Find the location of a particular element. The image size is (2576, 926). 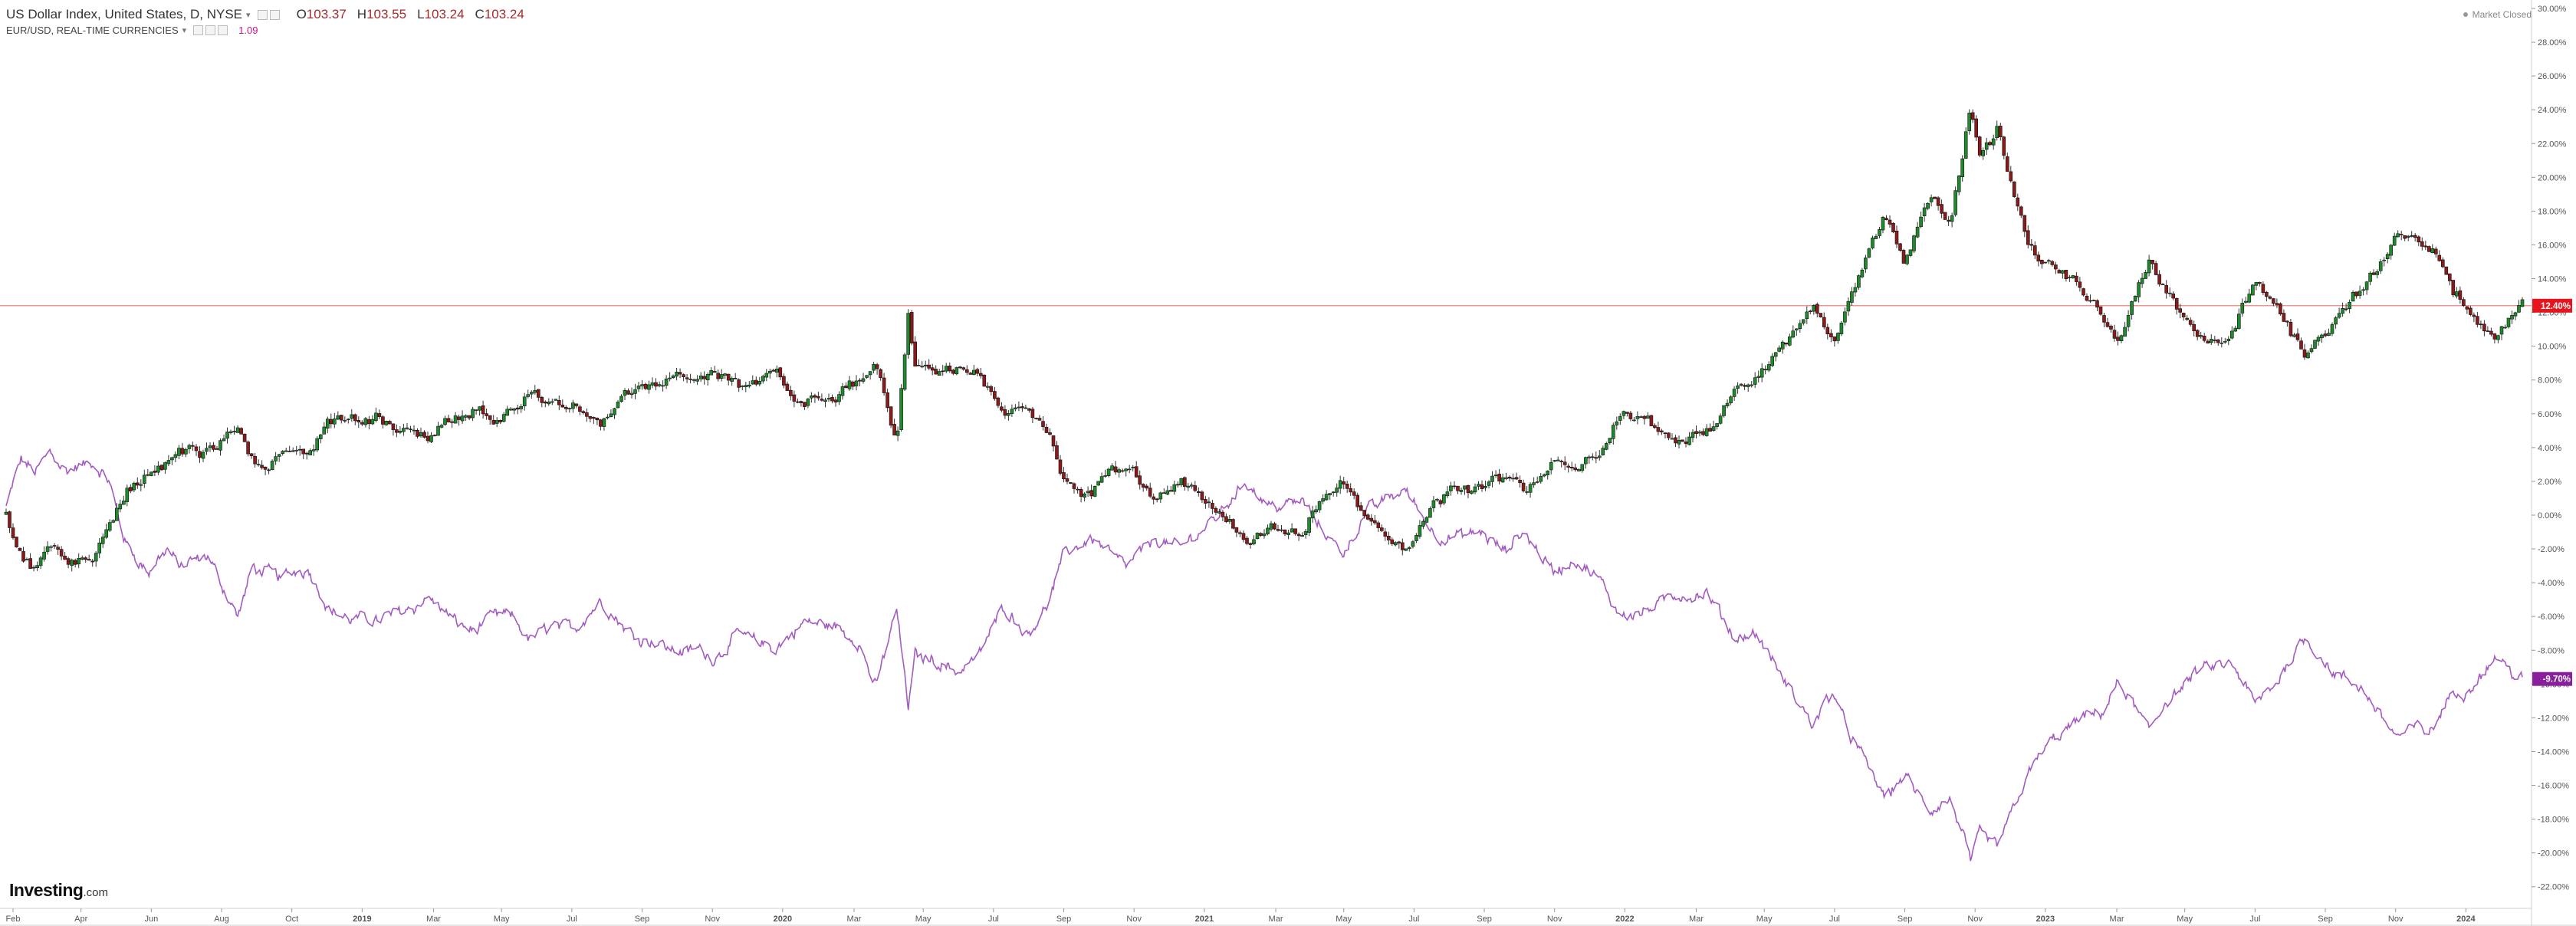

compare-dropdown-icon: ▾ is located at coordinates (184, 30).